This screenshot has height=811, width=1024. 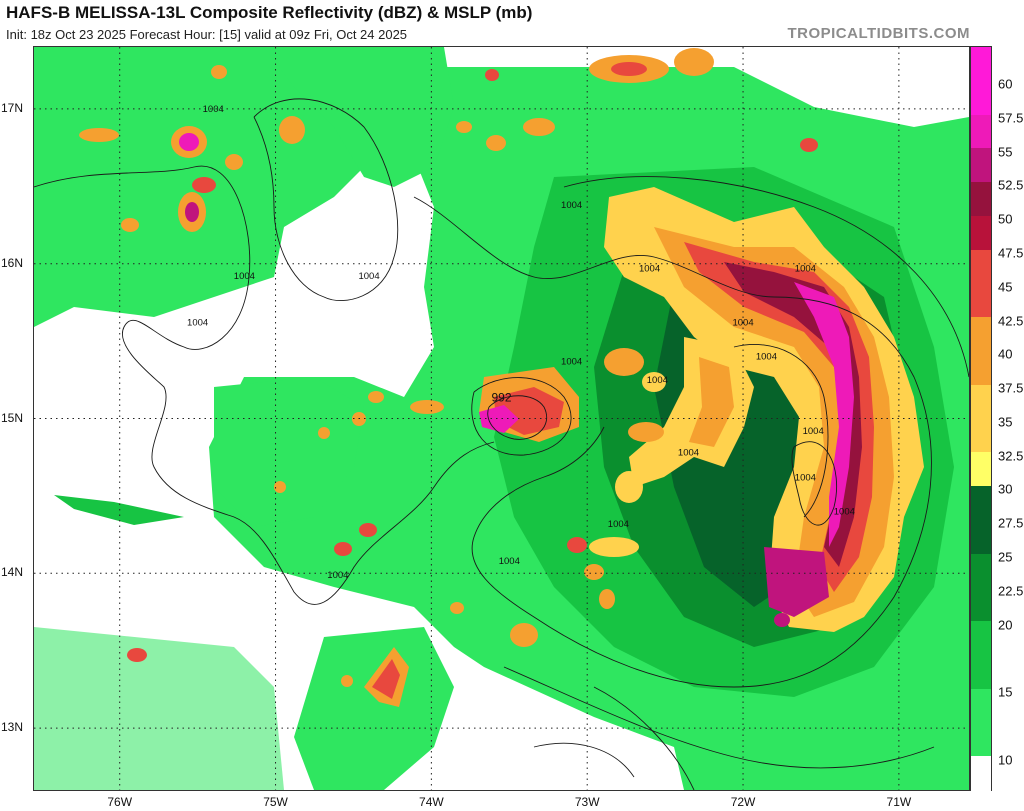 What do you see at coordinates (374, 708) in the screenshot?
I see `southwest-cell-area` at bounding box center [374, 708].